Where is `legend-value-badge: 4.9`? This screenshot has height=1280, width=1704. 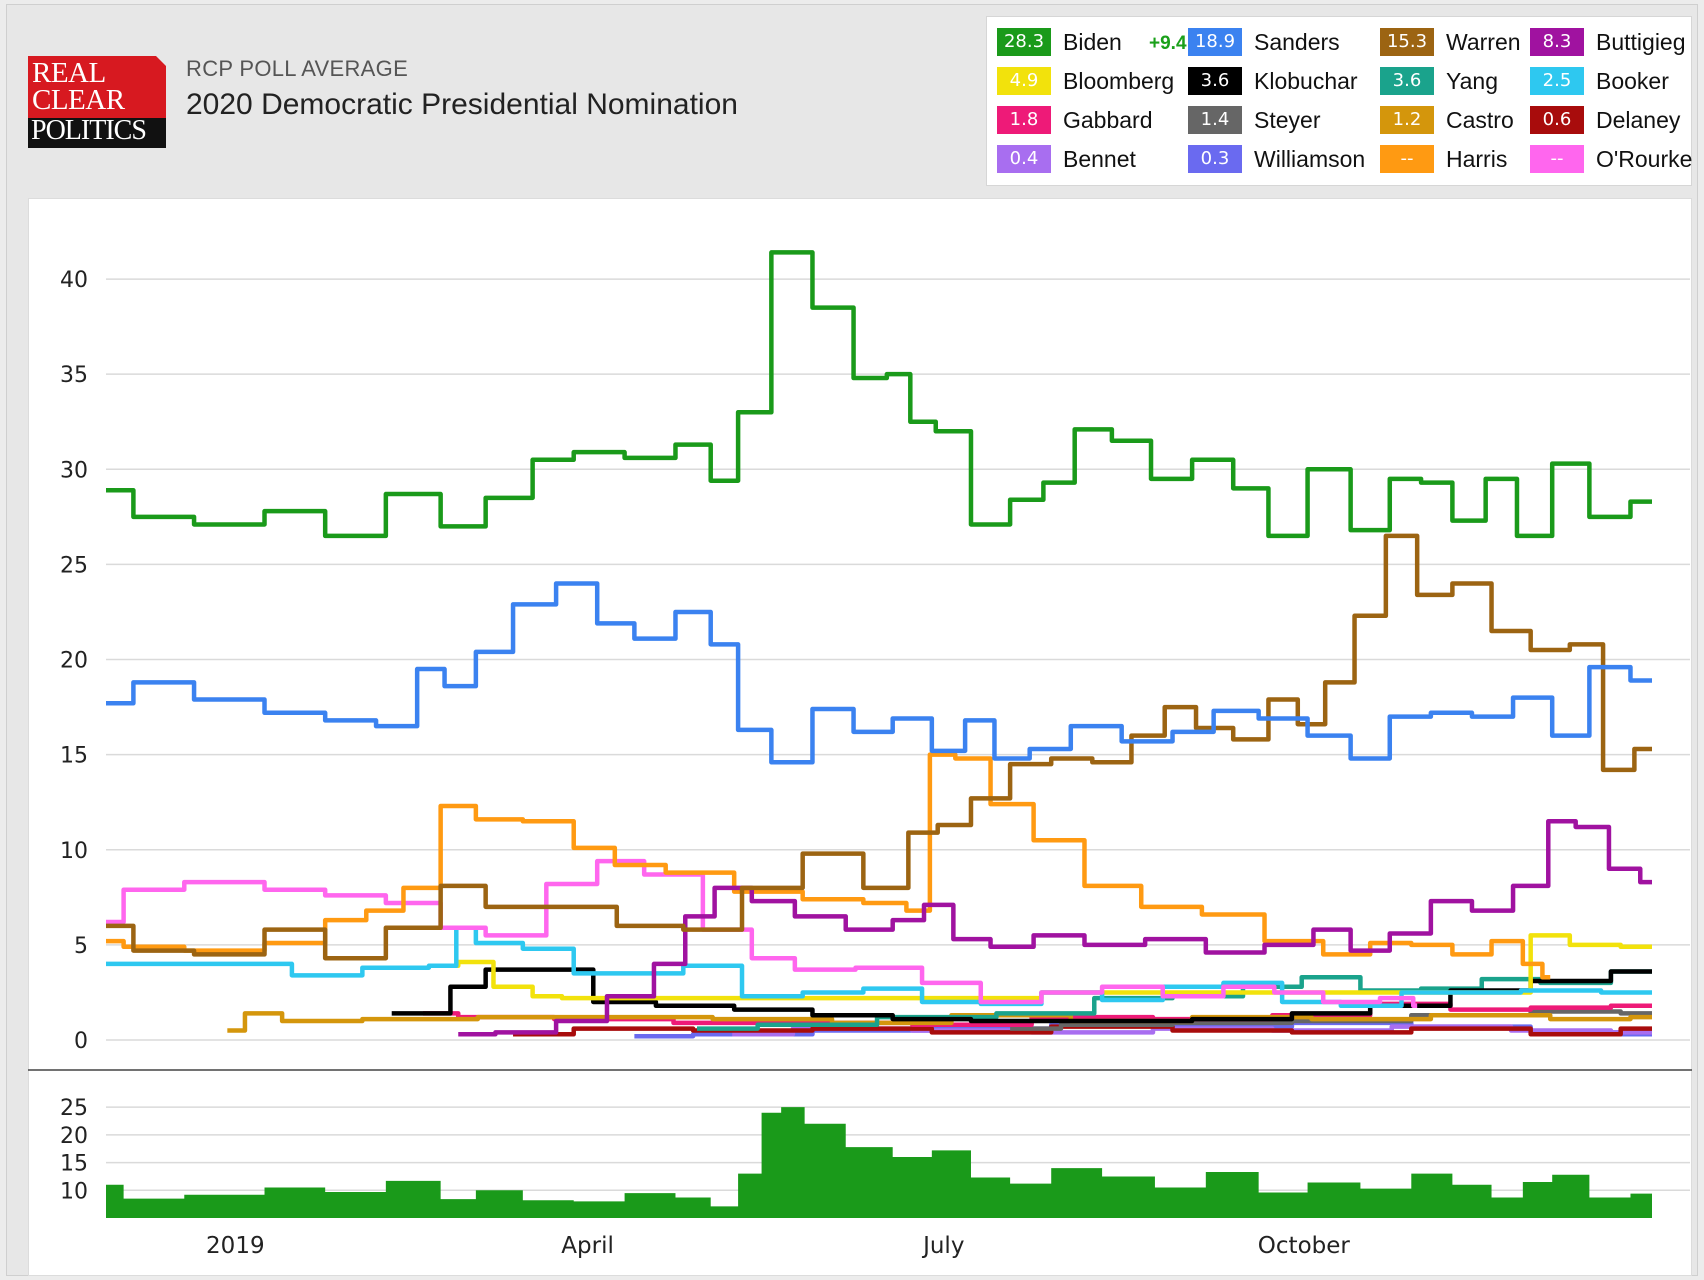
legend-value-badge: 4.9 is located at coordinates (1024, 81).